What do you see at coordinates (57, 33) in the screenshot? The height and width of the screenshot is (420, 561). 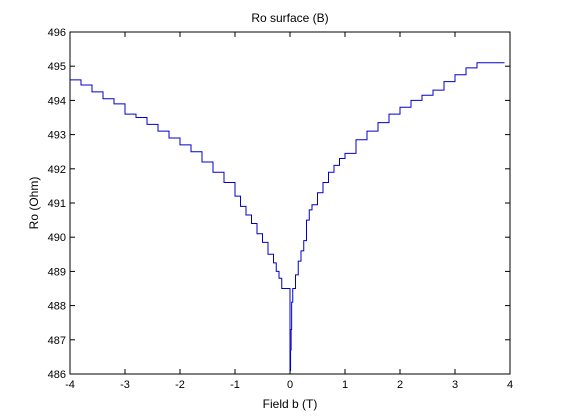 I see `y-tick-label: 496` at bounding box center [57, 33].